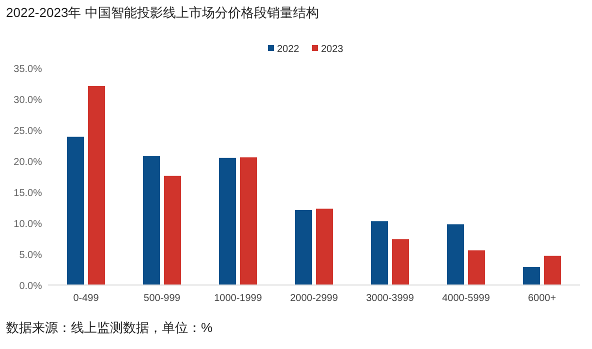 The height and width of the screenshot is (349, 592). Describe the element at coordinates (390, 298) in the screenshot. I see `x-tick-label: 3000-3999` at that location.